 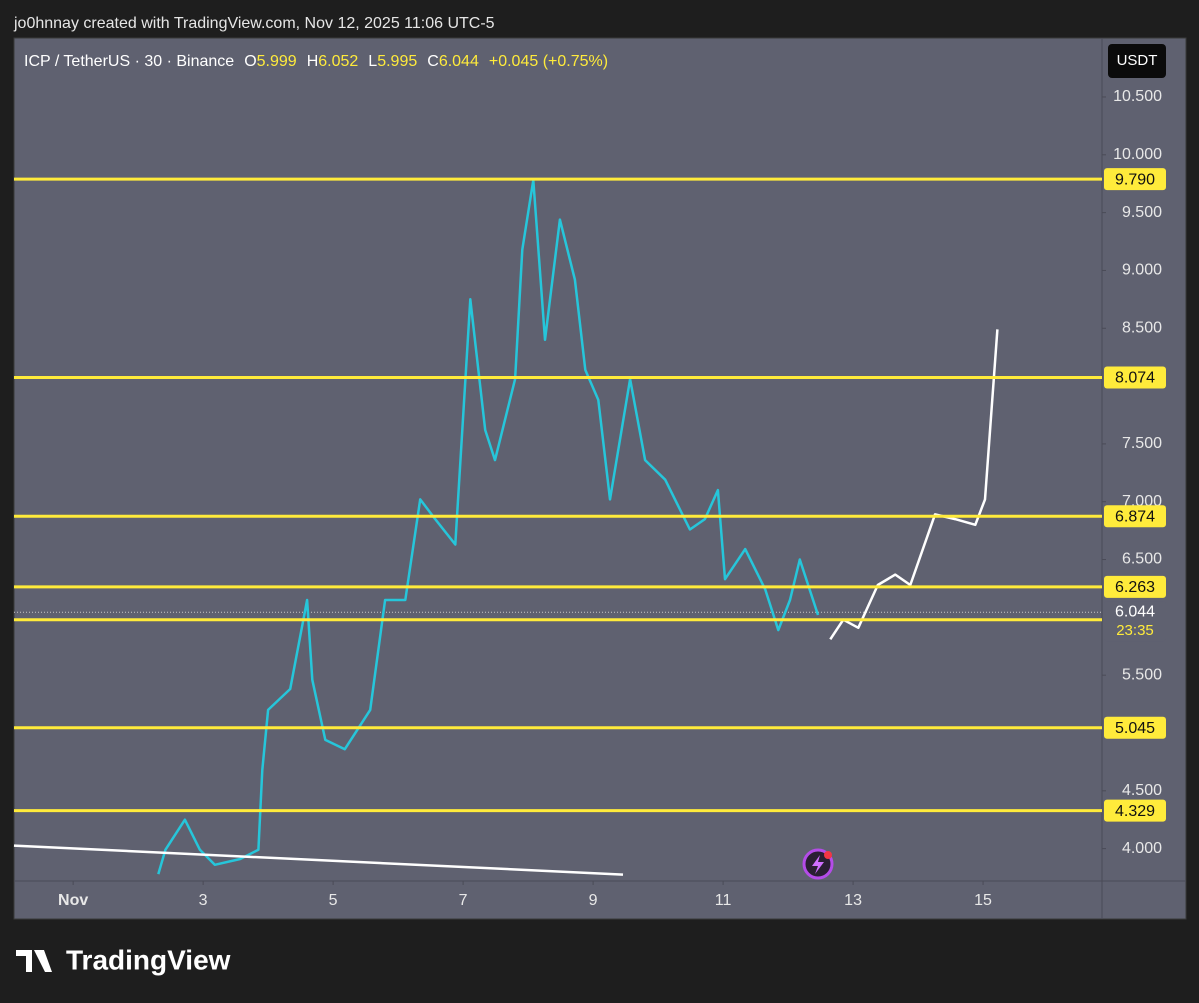 I want to click on y-tick-label: 9.500, so click(x=1142, y=212).